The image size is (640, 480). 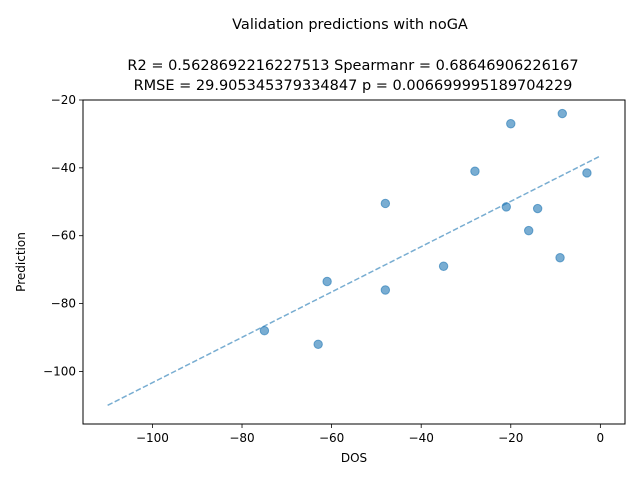 What do you see at coordinates (63, 304) in the screenshot?
I see `y-tick-label: −80` at bounding box center [63, 304].